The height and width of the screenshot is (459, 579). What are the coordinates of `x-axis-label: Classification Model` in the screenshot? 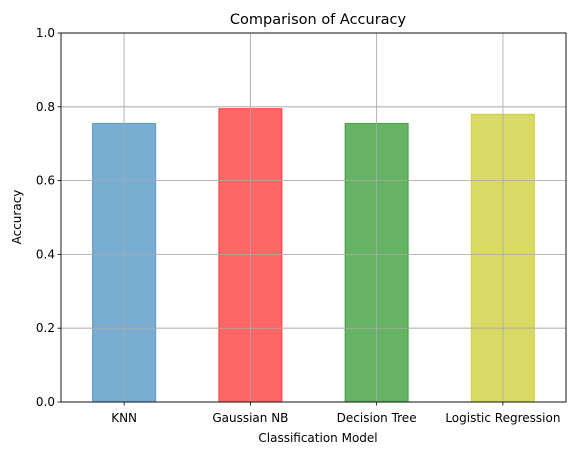 It's located at (317, 438).